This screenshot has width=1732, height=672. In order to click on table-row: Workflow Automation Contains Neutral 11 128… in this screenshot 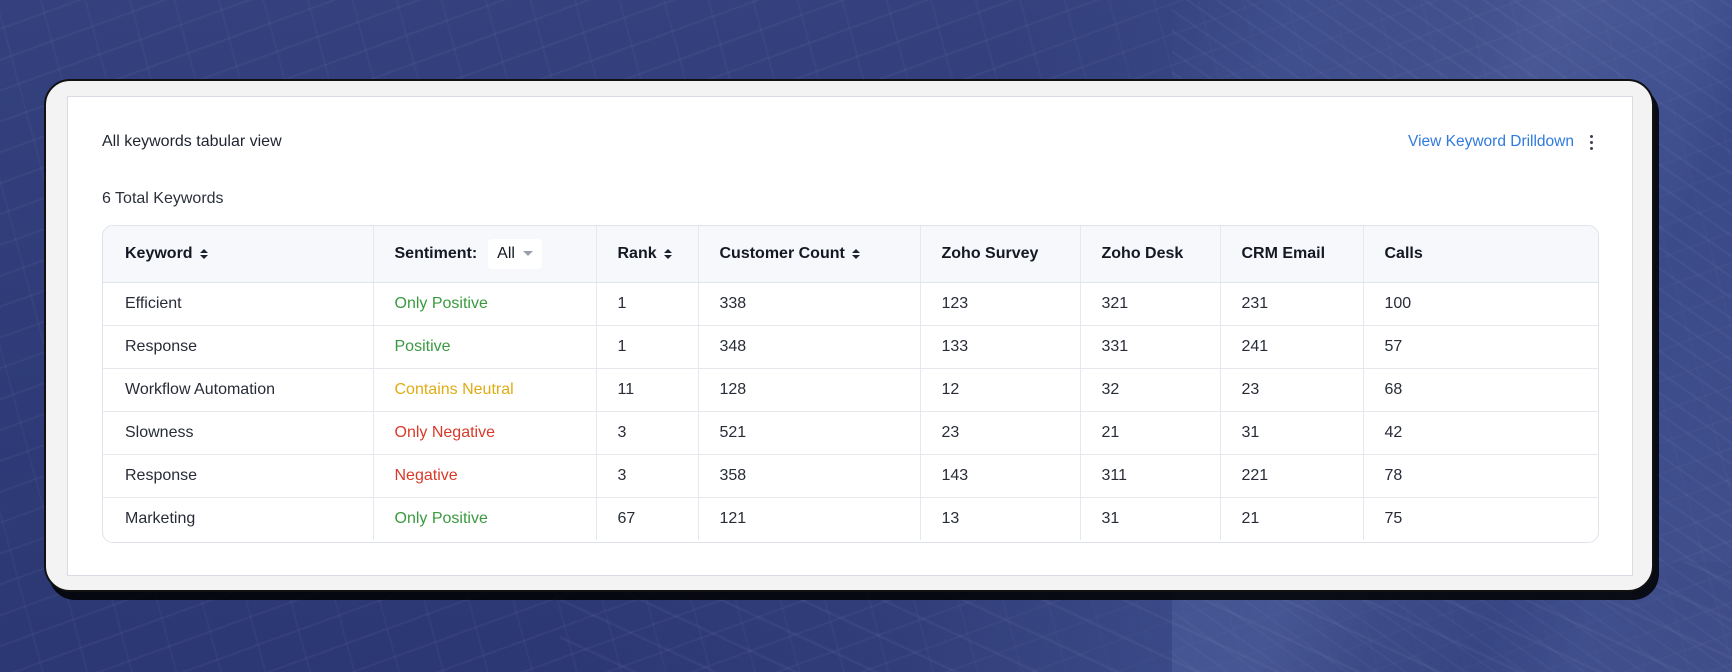, I will do `click(850, 390)`.